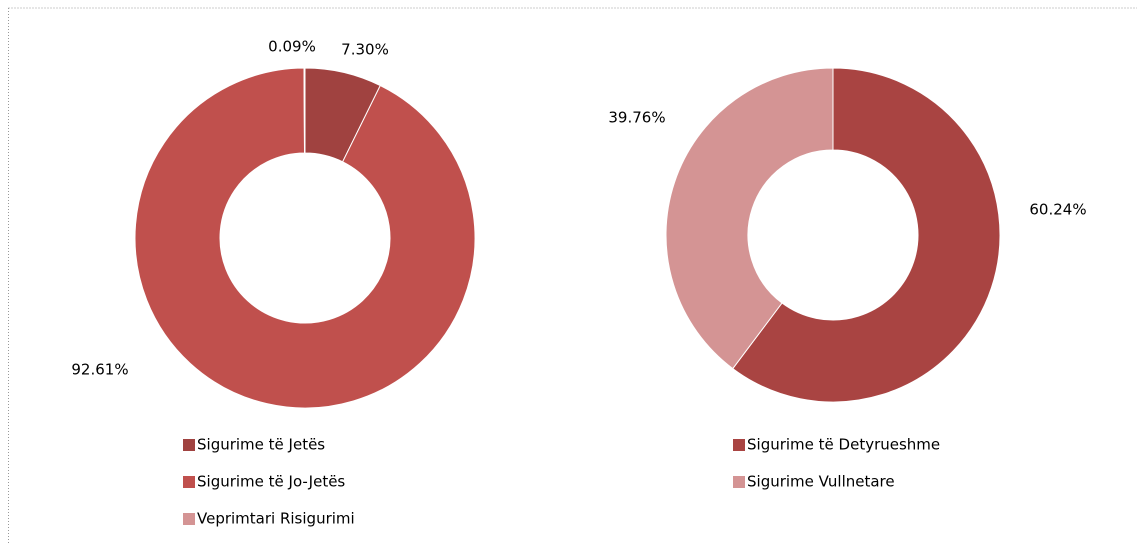 Image resolution: width=1137 pixels, height=544 pixels. Describe the element at coordinates (843, 445) in the screenshot. I see `legend-label: Sigurime të Detyrueshme` at that location.